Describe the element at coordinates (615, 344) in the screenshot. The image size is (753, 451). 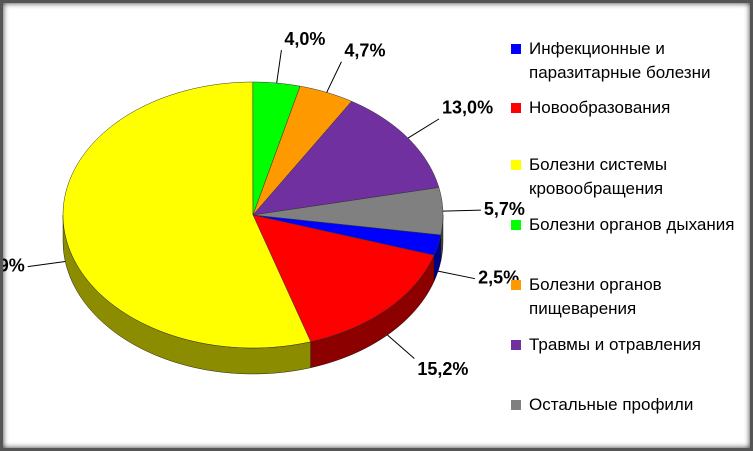
I see `legend-label: Травмы и отравления` at that location.